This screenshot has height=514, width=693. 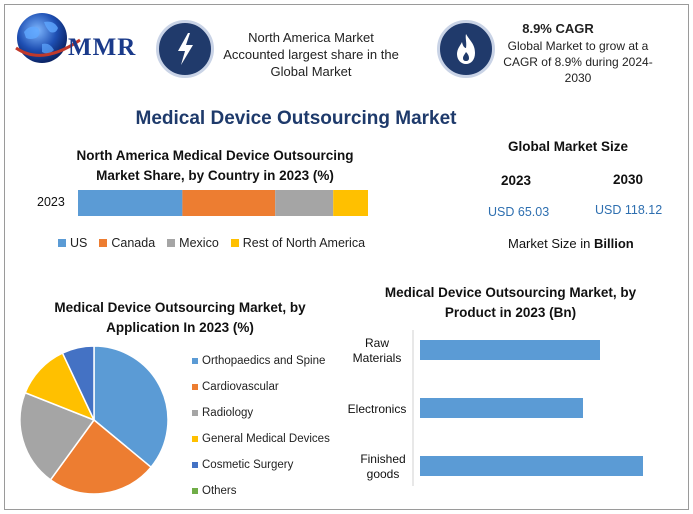 What do you see at coordinates (350, 203) in the screenshot?
I see `stacked-segment-rest-of-north-america` at bounding box center [350, 203].